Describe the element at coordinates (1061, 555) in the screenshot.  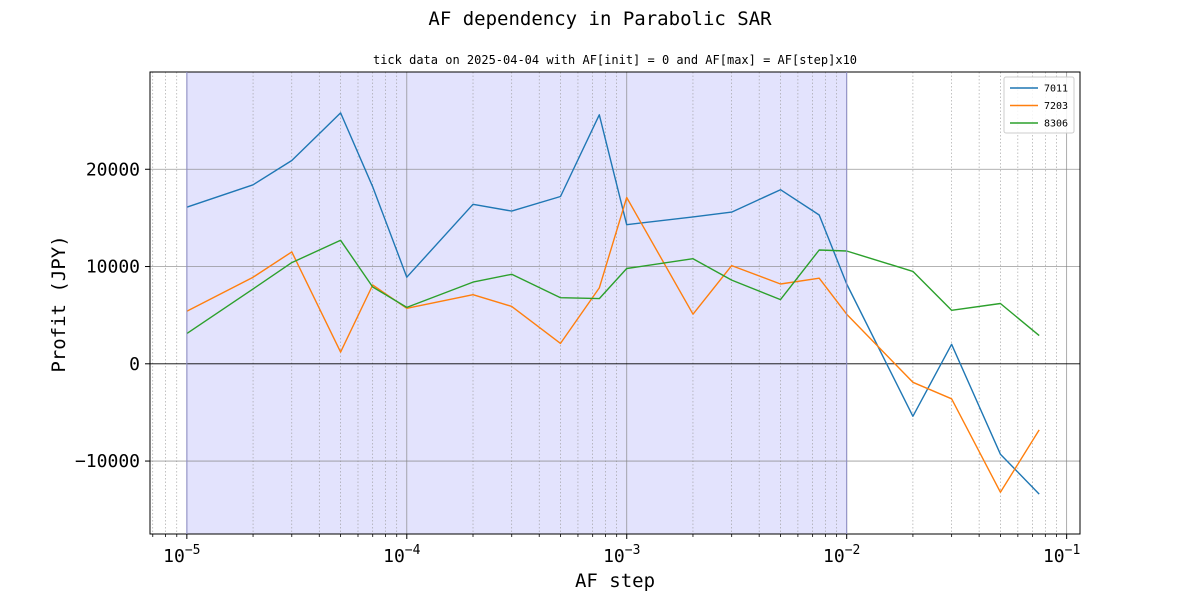
I see `x-tick-label: 10⁻¹` at that location.